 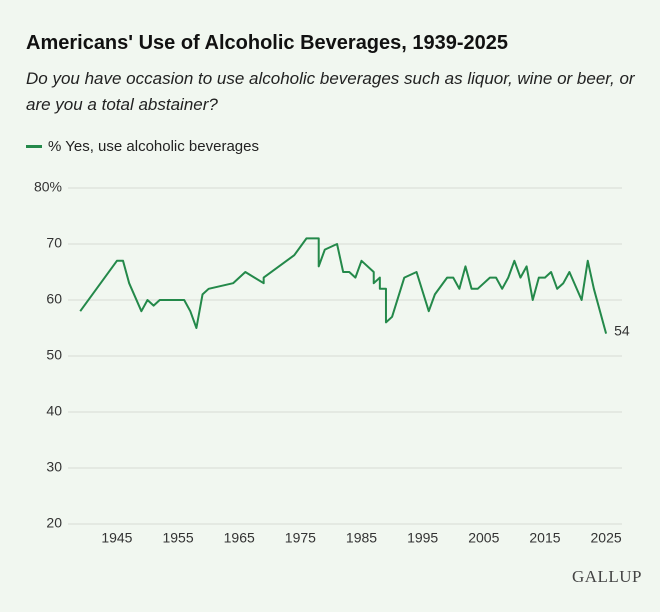 I want to click on legend: % Yes, use alcoholic beverages, so click(x=142, y=146).